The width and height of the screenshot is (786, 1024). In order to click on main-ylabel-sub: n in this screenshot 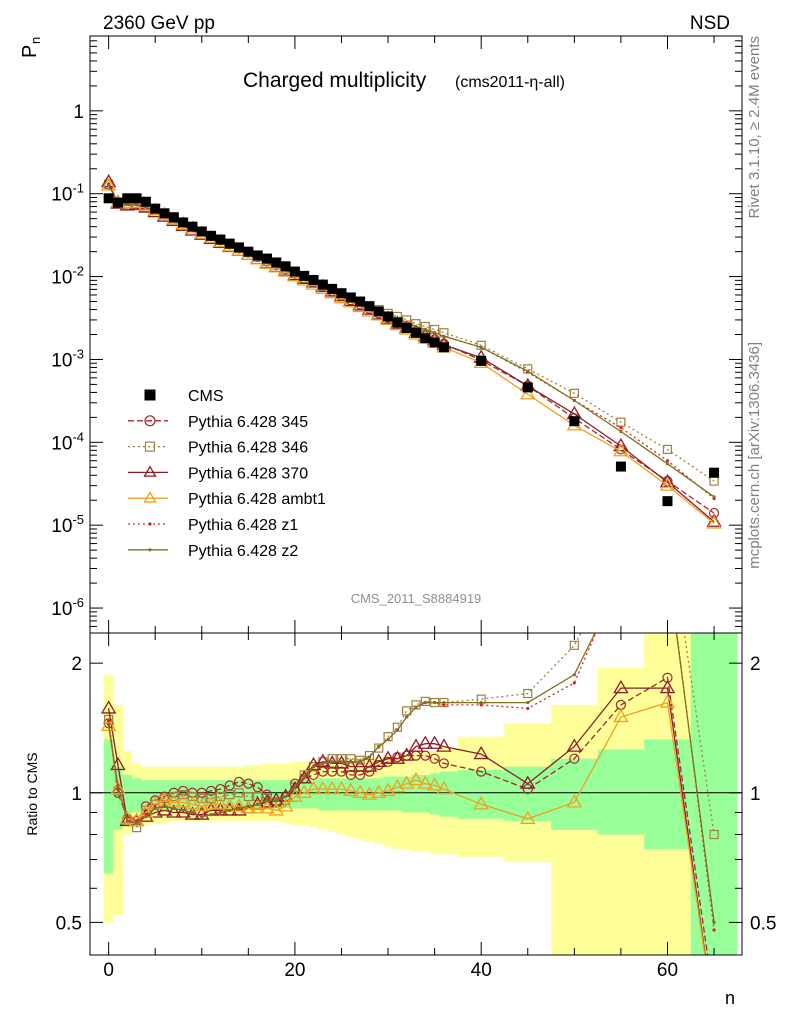, I will do `click(35, 40)`.